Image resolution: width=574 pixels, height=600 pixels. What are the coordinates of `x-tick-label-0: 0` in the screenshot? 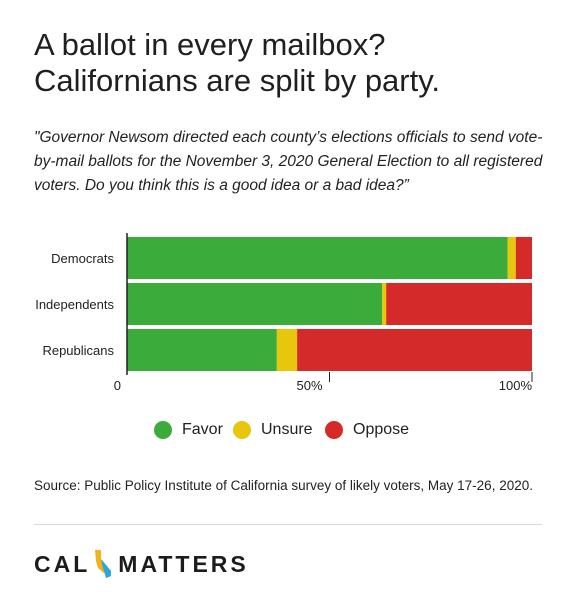 It's located at (117, 385).